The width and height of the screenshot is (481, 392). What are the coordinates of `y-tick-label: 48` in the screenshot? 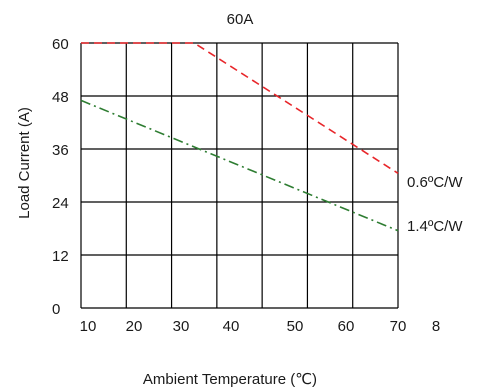 It's located at (60, 97).